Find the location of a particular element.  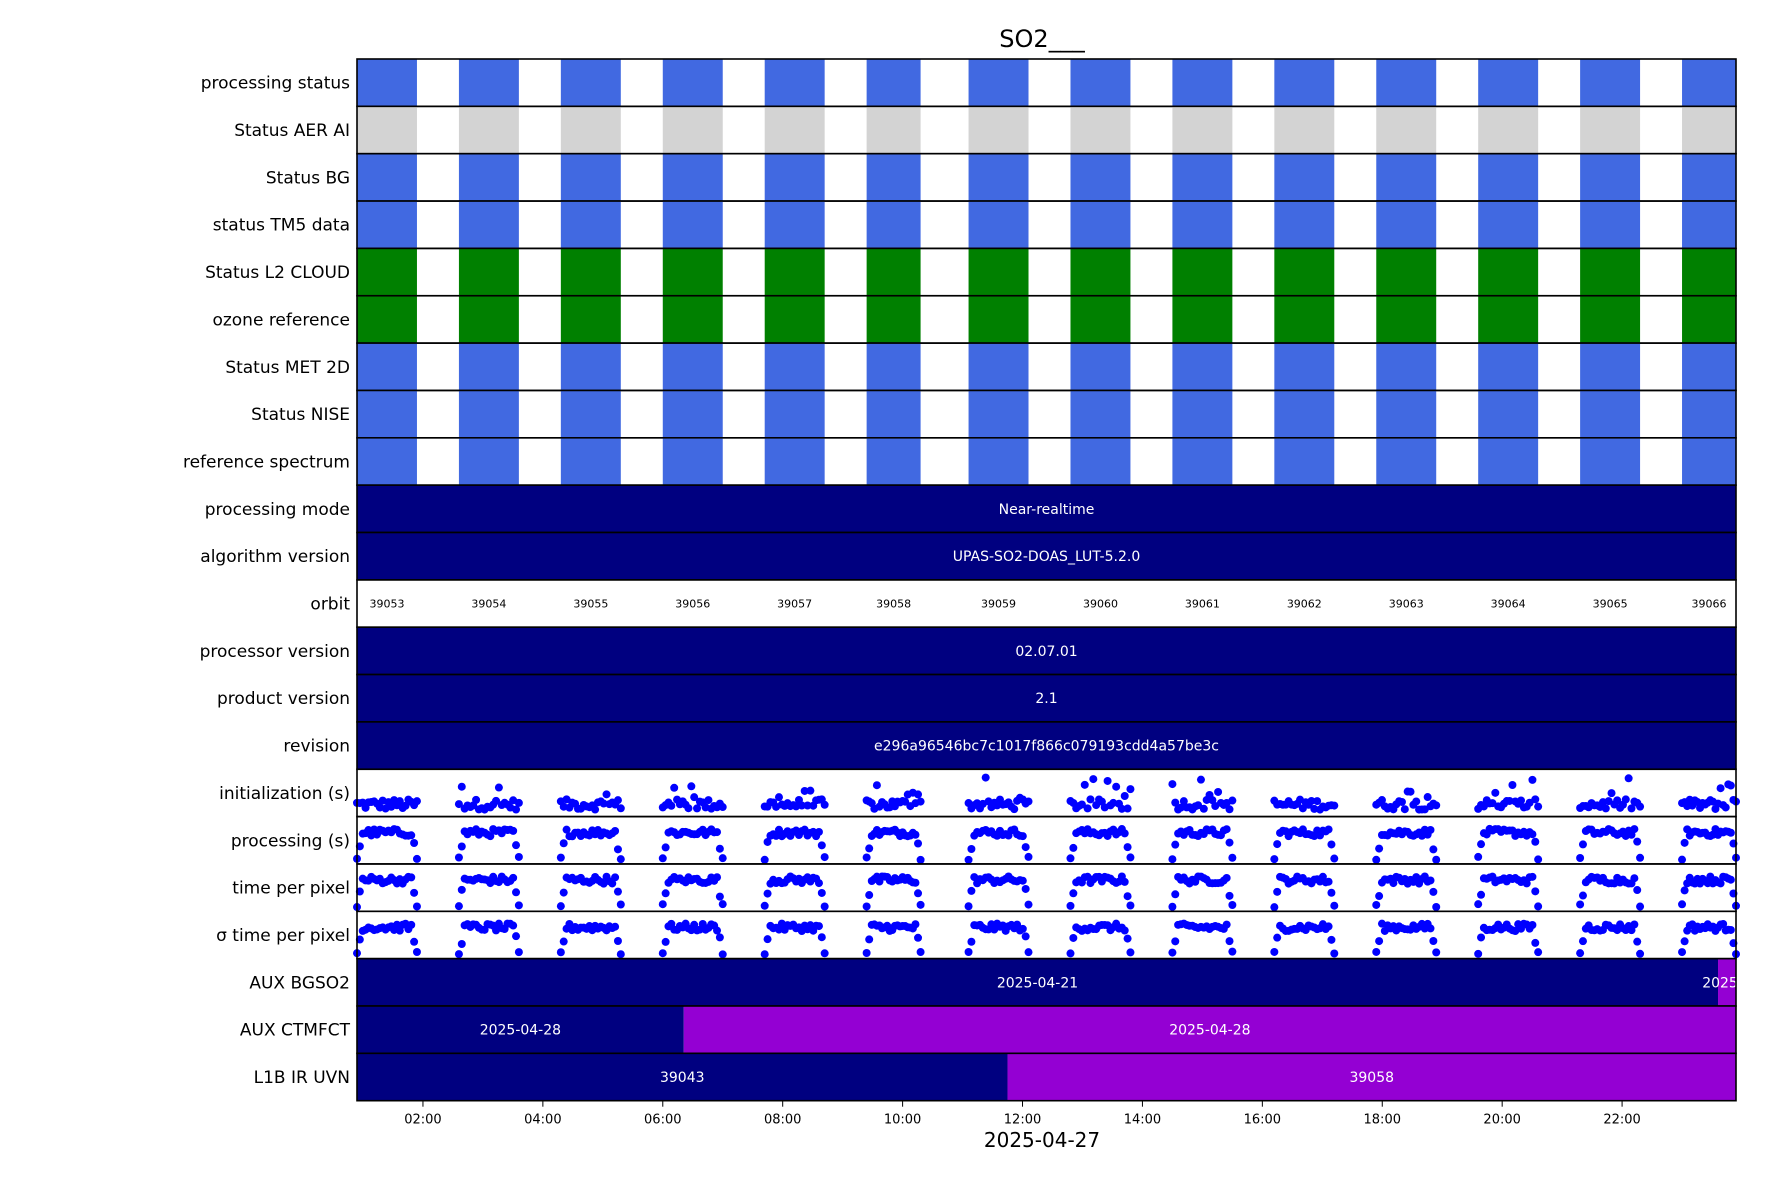

band-label: 2025-04-28 is located at coordinates (520, 1031).